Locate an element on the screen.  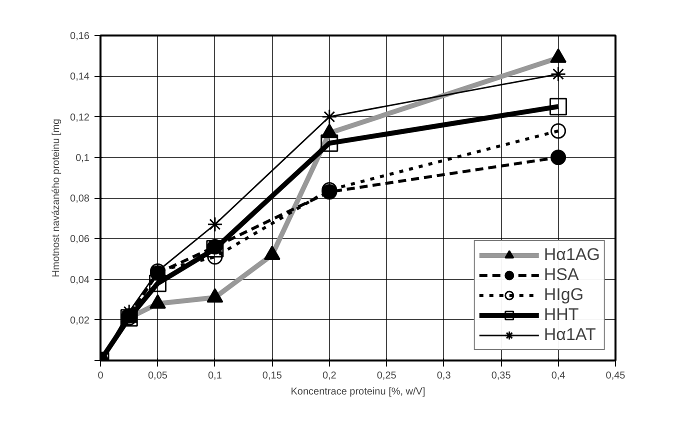
x-tick-label: 0 is located at coordinates (101, 376).